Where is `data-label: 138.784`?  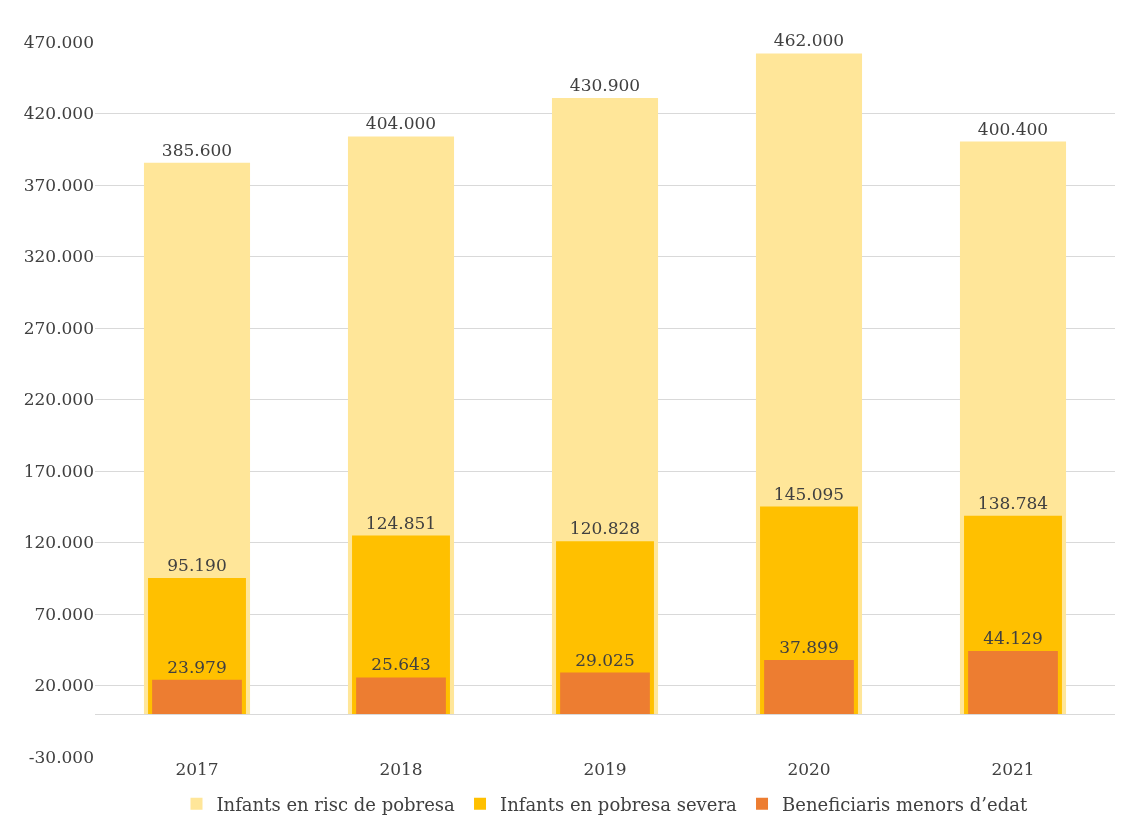
data-label: 138.784 is located at coordinates (1013, 502).